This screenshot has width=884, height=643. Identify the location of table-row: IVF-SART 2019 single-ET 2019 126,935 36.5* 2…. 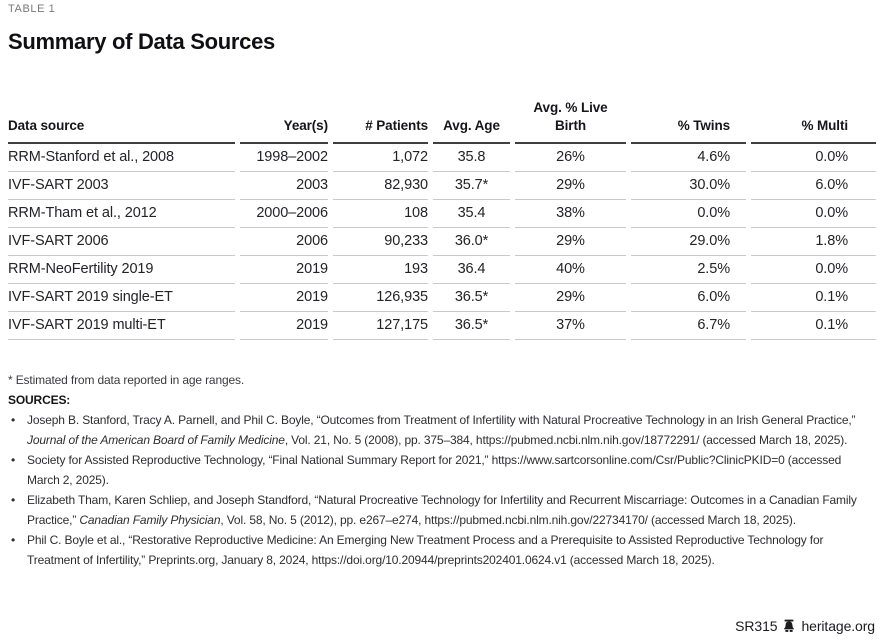
(442, 298).